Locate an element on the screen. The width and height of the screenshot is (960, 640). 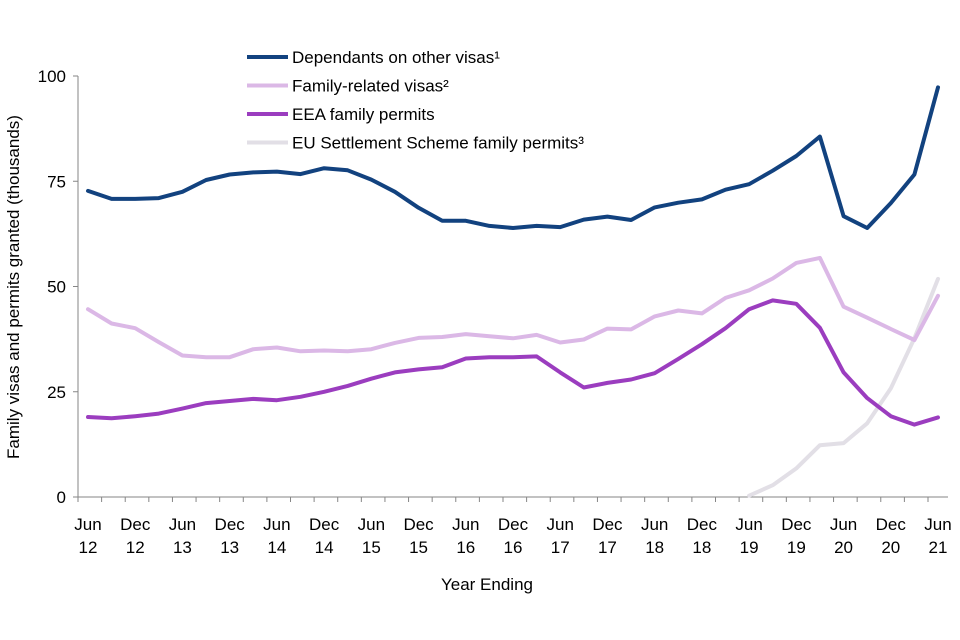
series-line-family-related-visas is located at coordinates (513, 307).